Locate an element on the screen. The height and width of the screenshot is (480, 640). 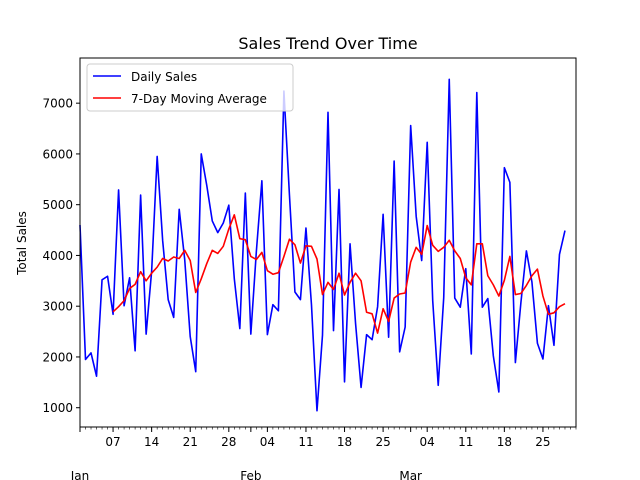
x-tick-label: 28 is located at coordinates (228, 442).